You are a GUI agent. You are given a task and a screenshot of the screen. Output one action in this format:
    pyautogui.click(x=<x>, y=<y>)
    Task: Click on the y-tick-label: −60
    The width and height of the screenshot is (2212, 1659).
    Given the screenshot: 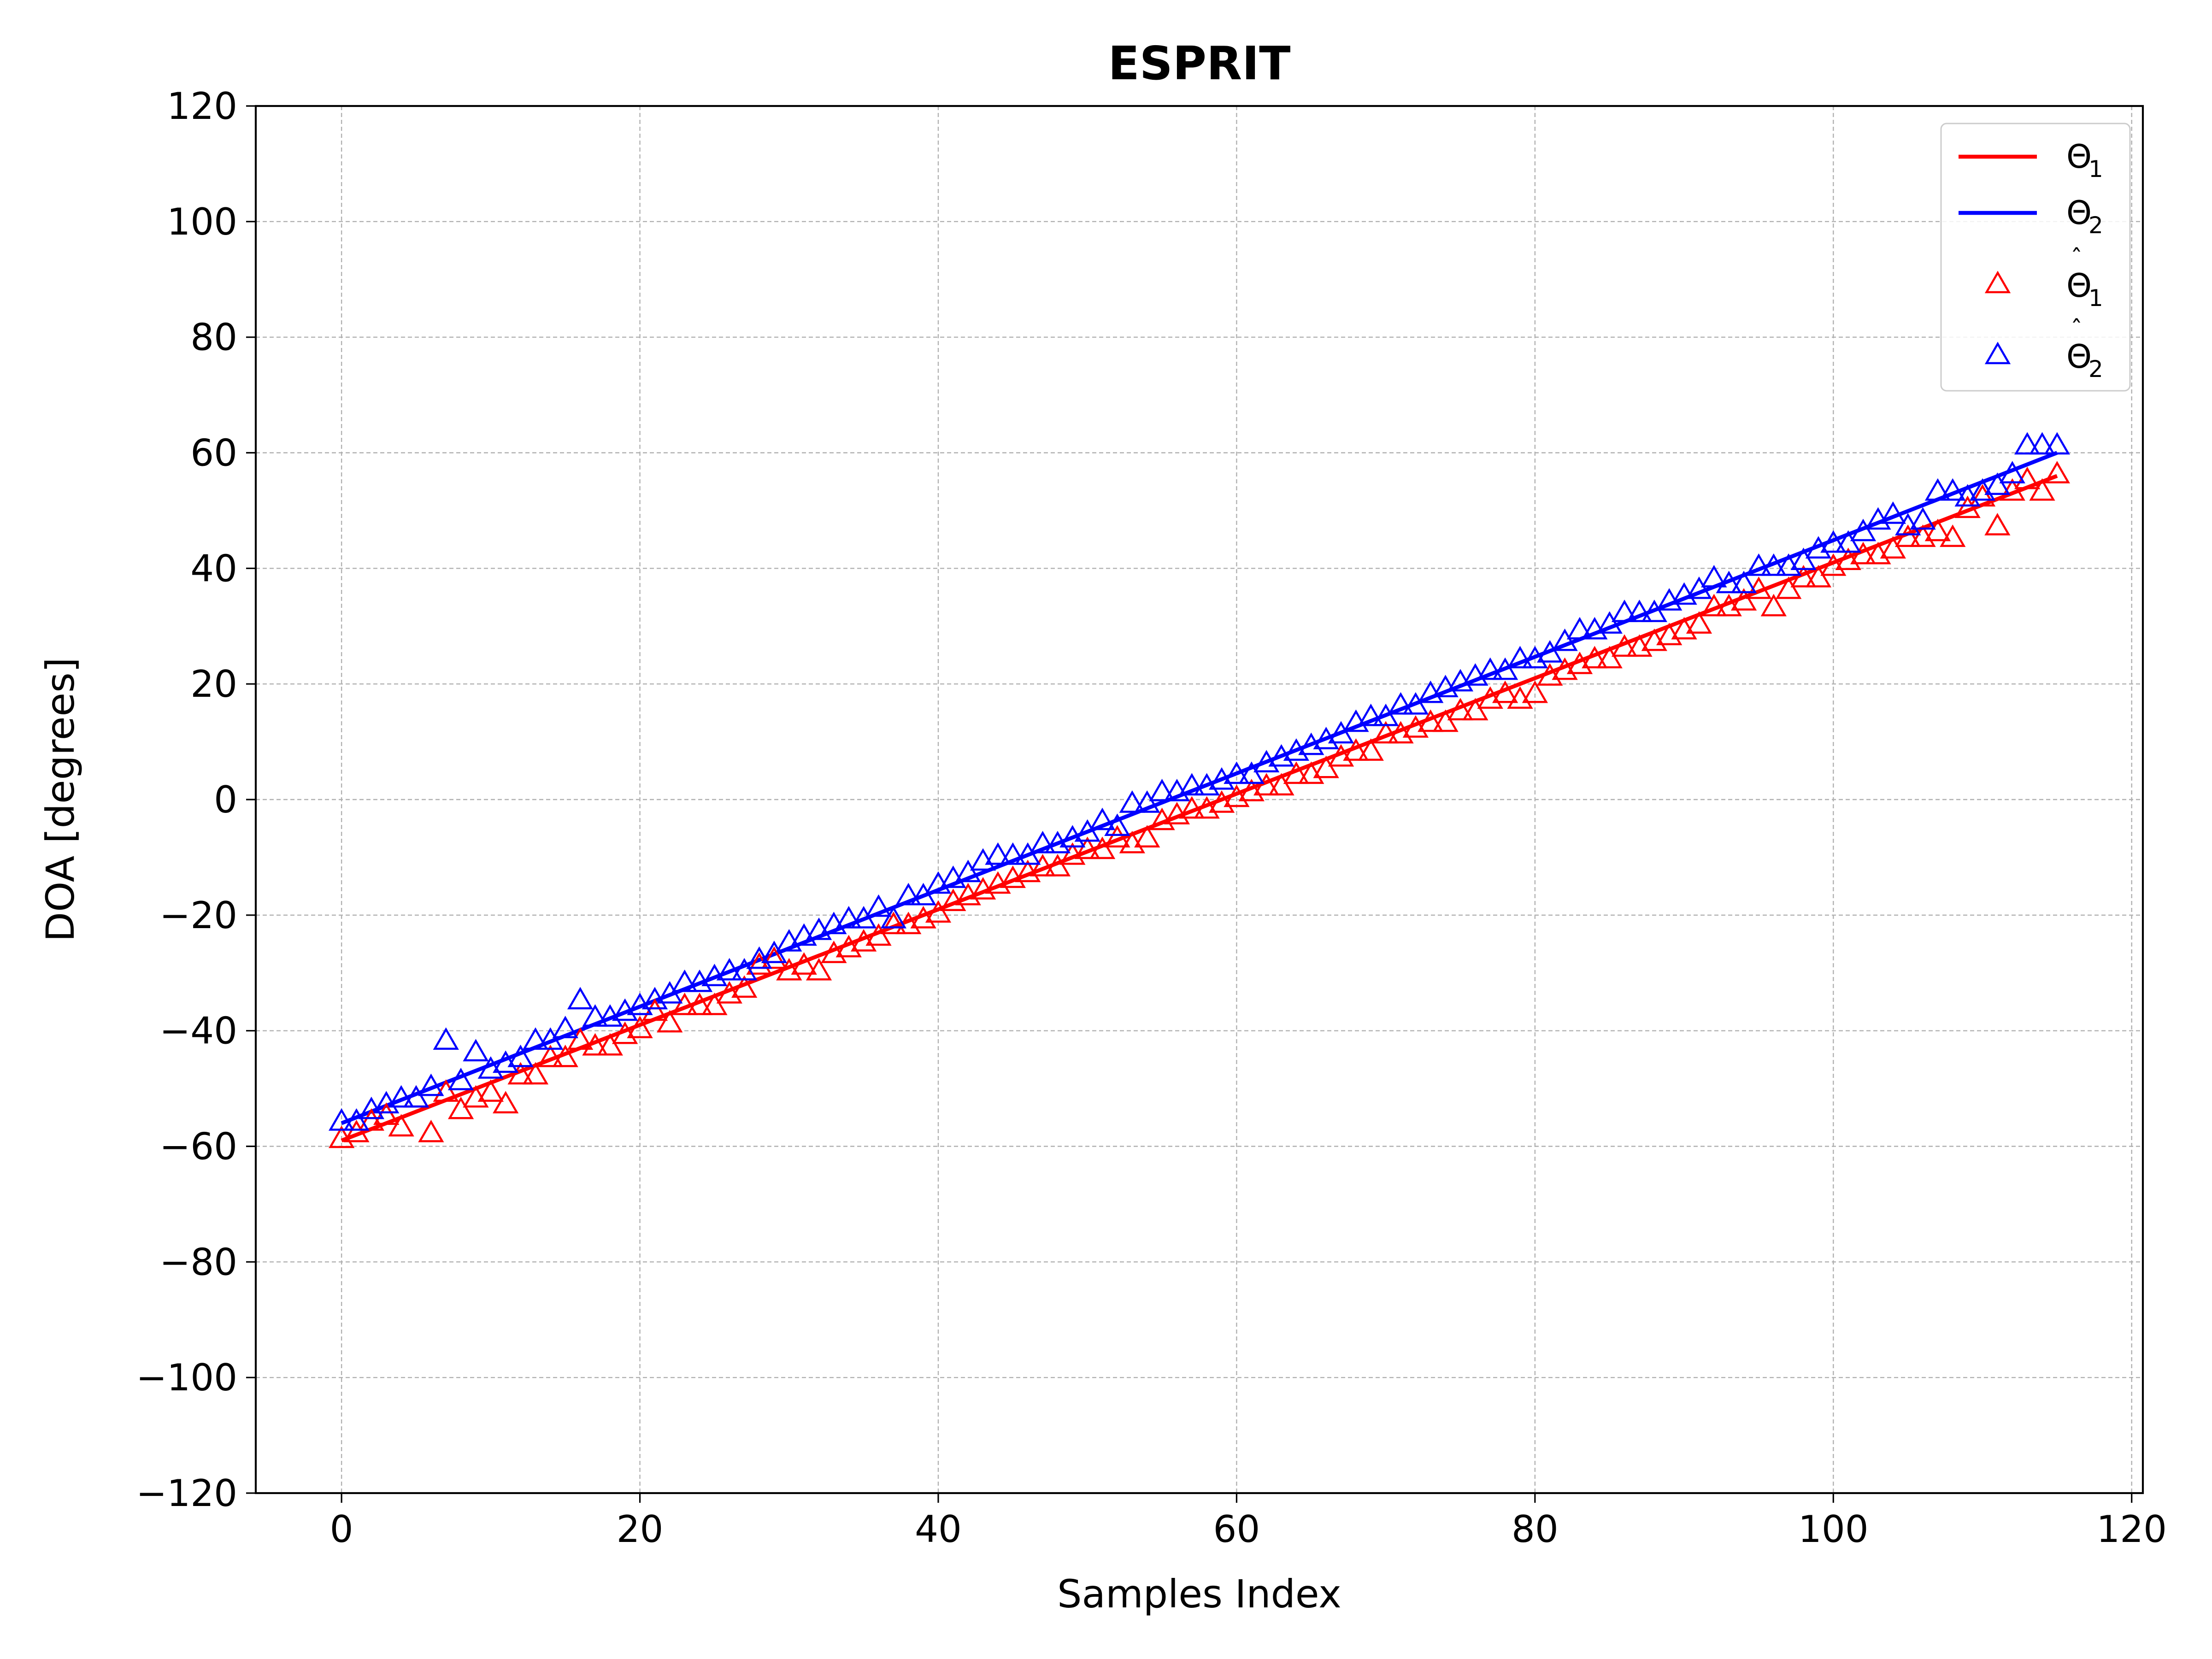 What is the action you would take?
    pyautogui.click(x=198, y=1146)
    